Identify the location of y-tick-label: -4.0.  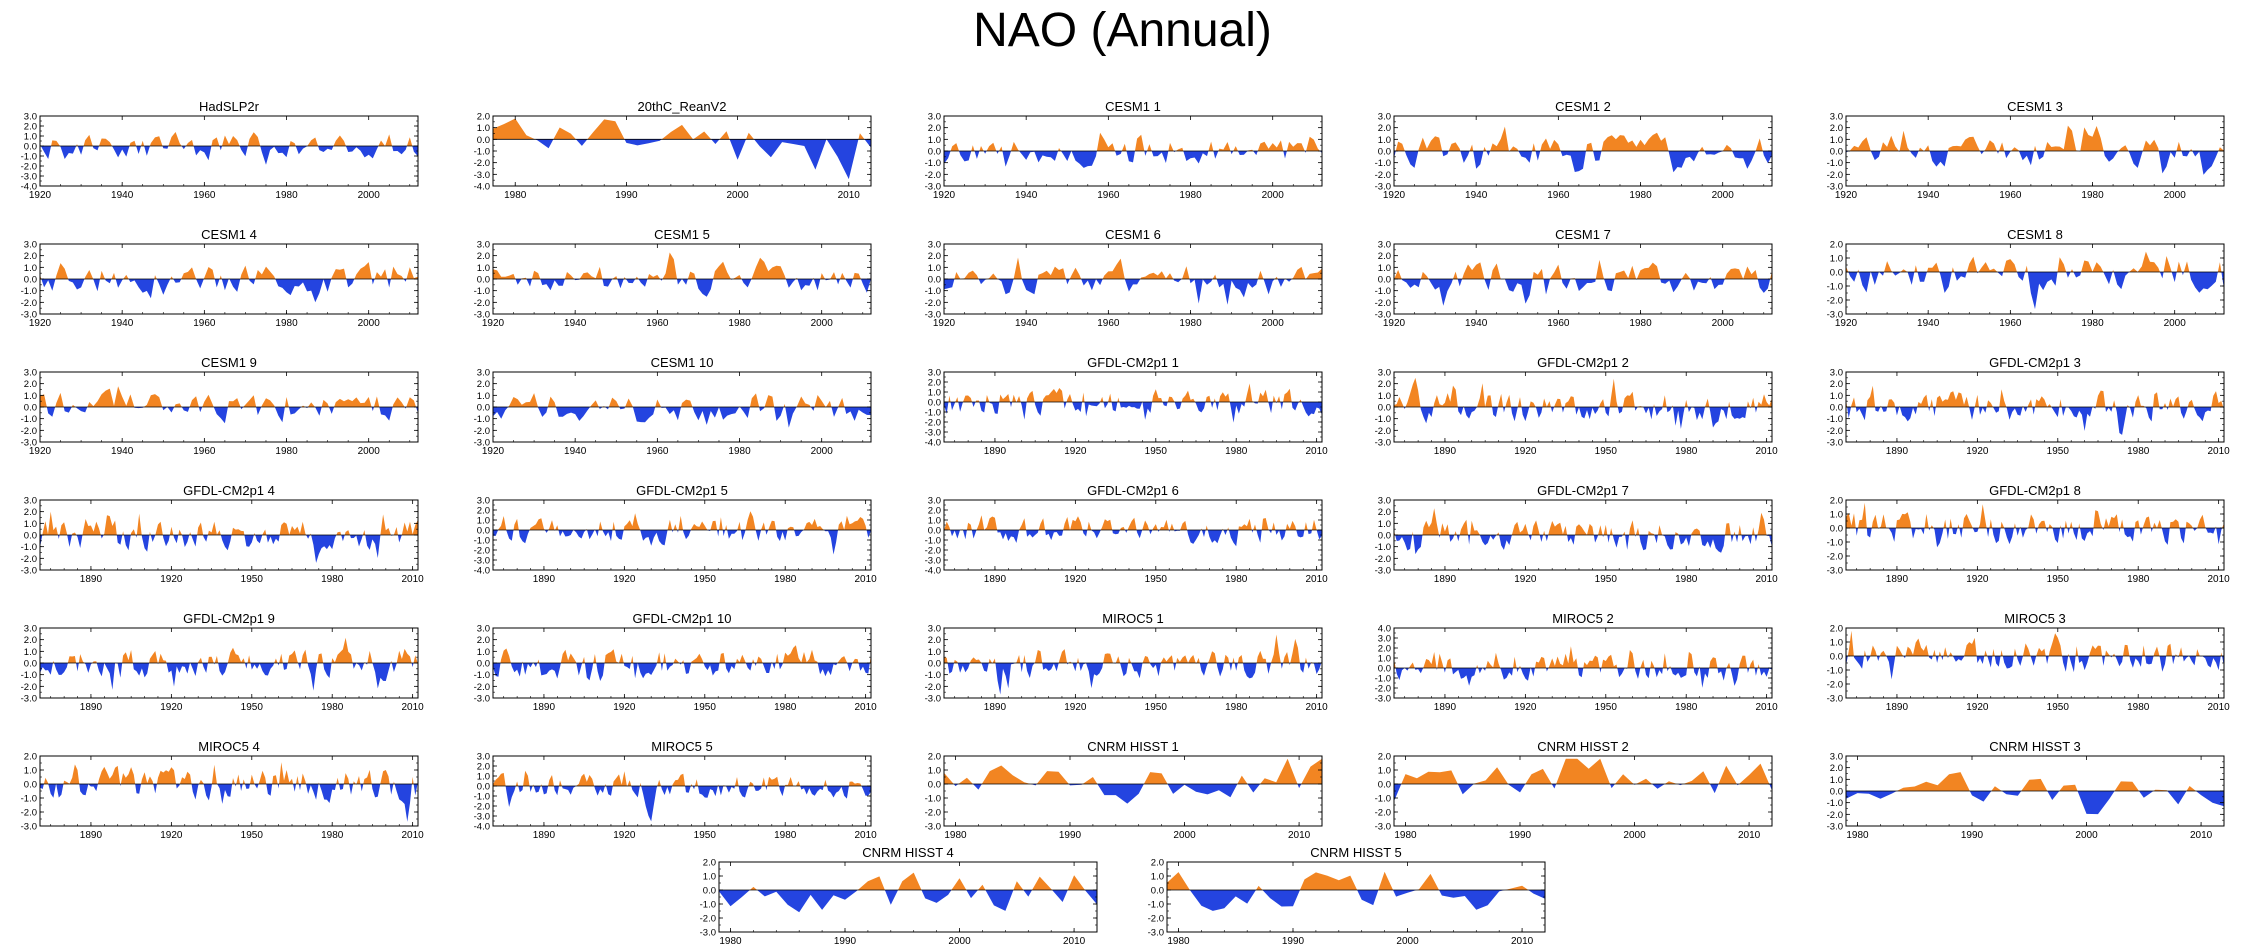
(482, 827).